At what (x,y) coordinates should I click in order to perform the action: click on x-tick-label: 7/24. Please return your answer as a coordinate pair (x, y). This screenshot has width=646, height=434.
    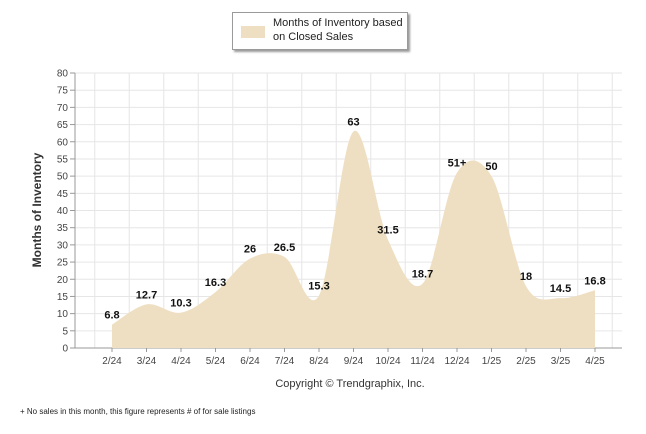
    Looking at the image, I should click on (285, 361).